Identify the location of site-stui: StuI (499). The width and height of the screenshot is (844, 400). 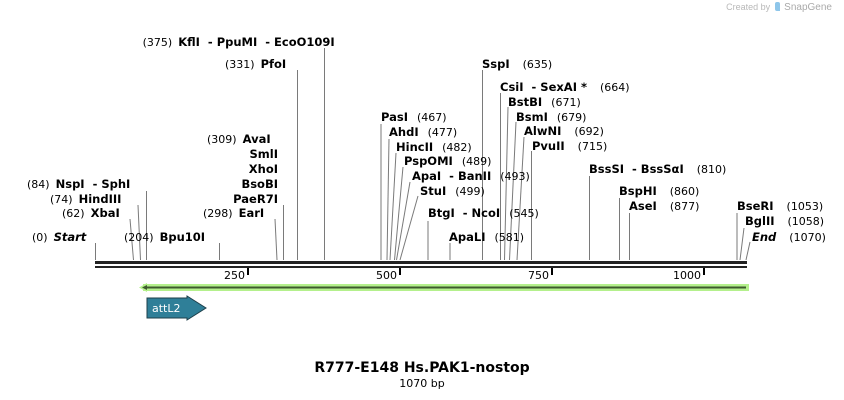
(452, 191).